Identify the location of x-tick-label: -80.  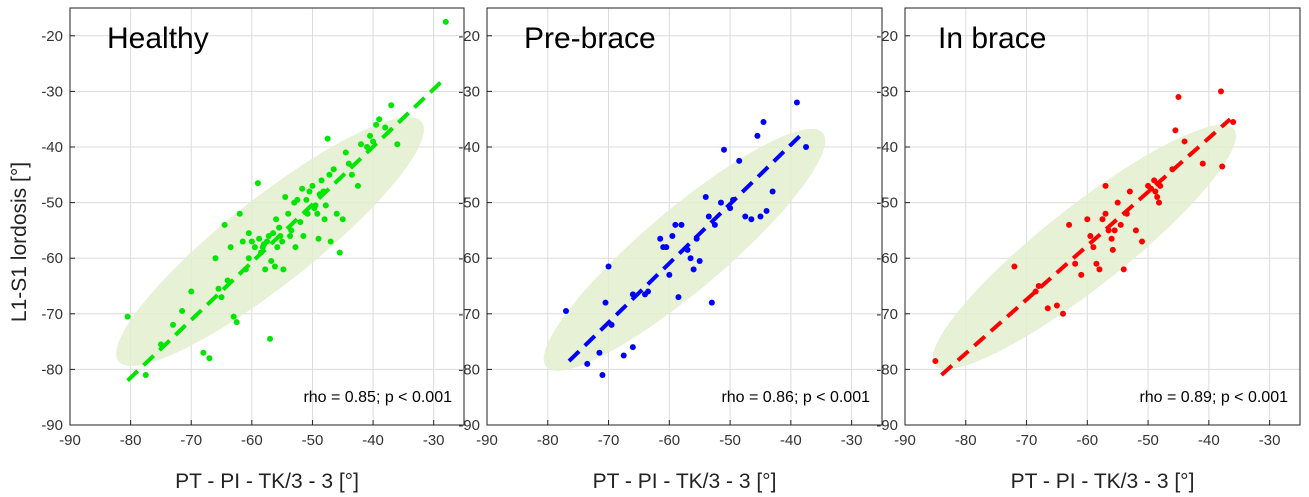
(966, 440).